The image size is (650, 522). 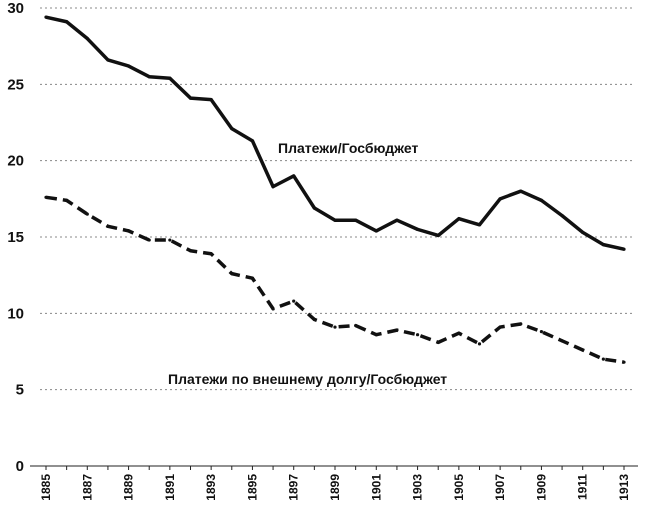 What do you see at coordinates (624, 362) in the screenshot?
I see `data-point-1-1913` at bounding box center [624, 362].